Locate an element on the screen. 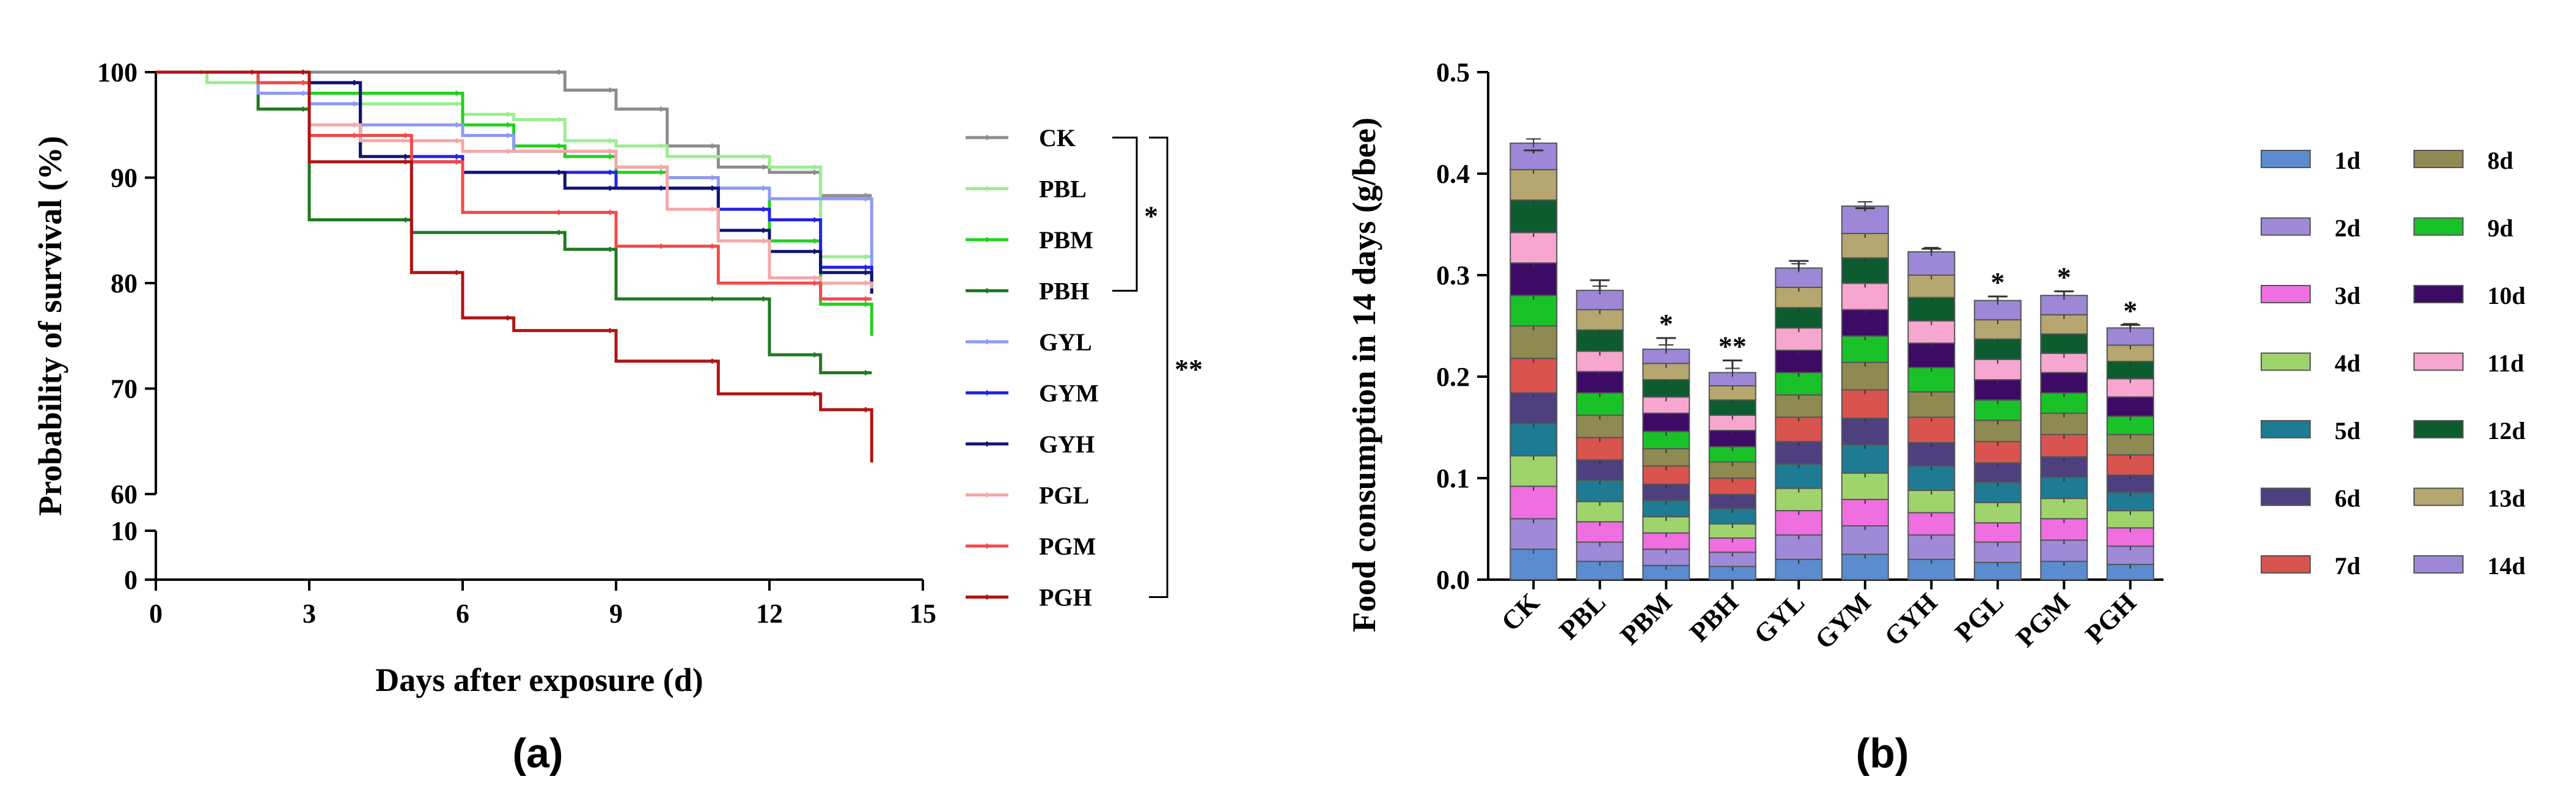 This screenshot has height=801, width=2576. food-legend-label-11d: 11d is located at coordinates (2505, 363).